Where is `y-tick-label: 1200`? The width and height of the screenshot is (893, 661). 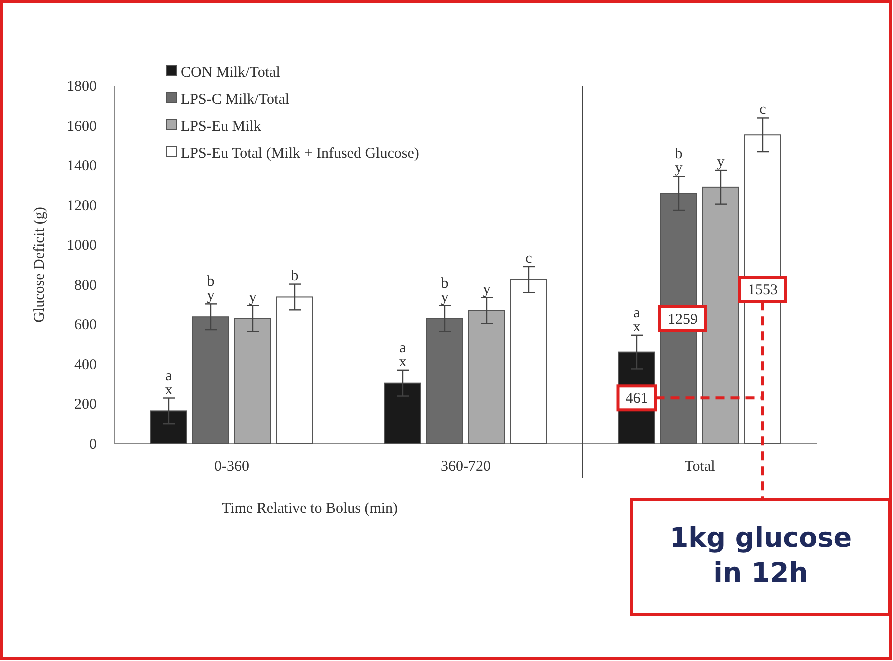 y-tick-label: 1200 is located at coordinates (82, 206).